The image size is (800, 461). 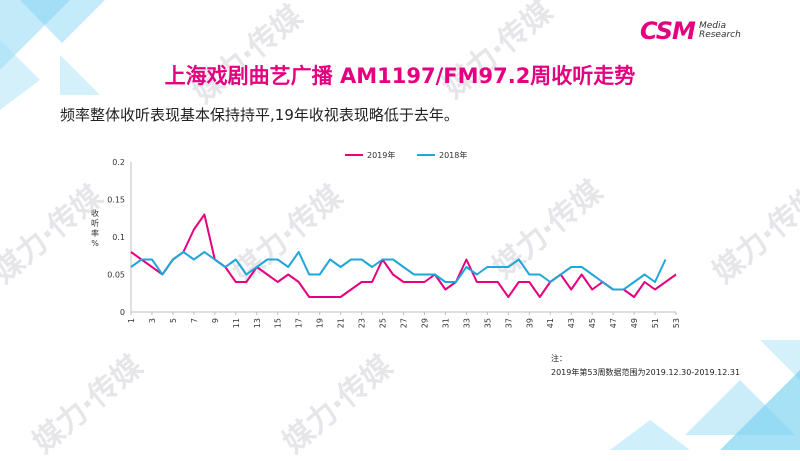 I want to click on x-tick-label: 27, so click(x=404, y=323).